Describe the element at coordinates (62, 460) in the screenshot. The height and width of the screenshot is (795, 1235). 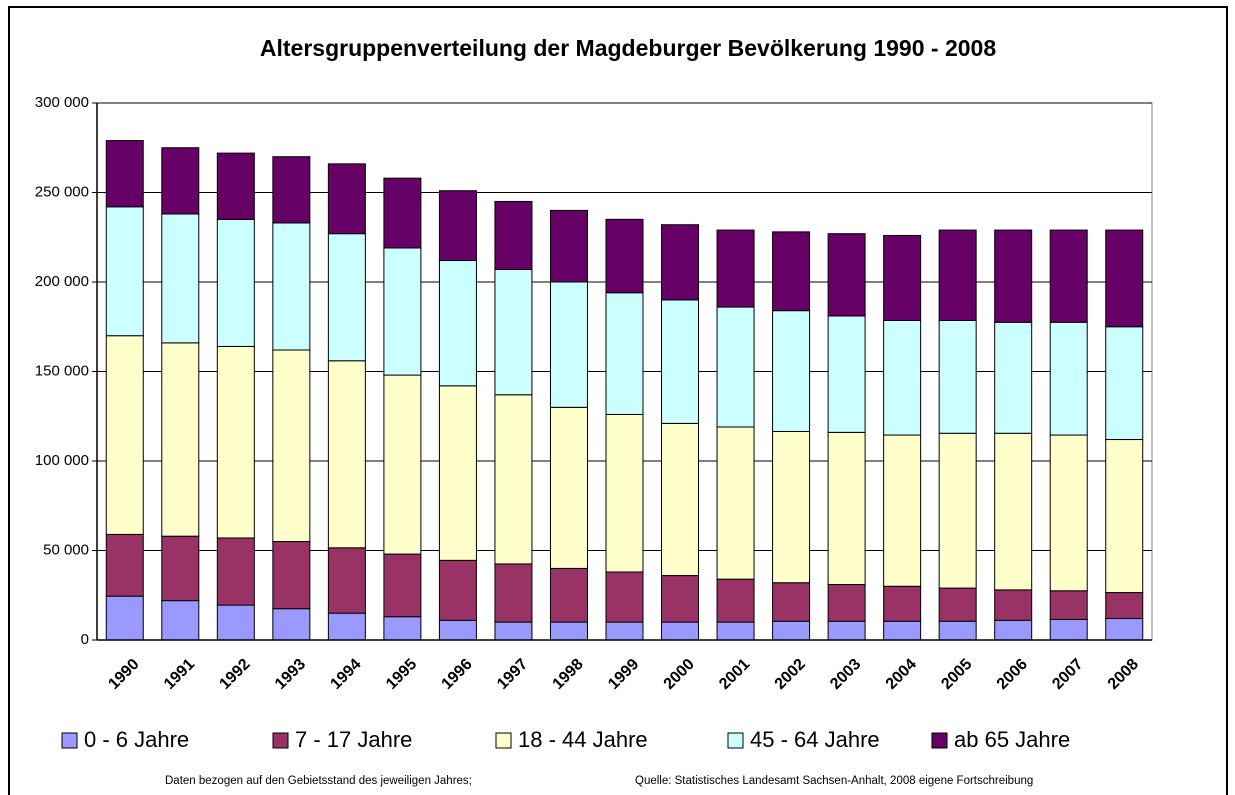
I see `y-tick-label: 100 000` at that location.